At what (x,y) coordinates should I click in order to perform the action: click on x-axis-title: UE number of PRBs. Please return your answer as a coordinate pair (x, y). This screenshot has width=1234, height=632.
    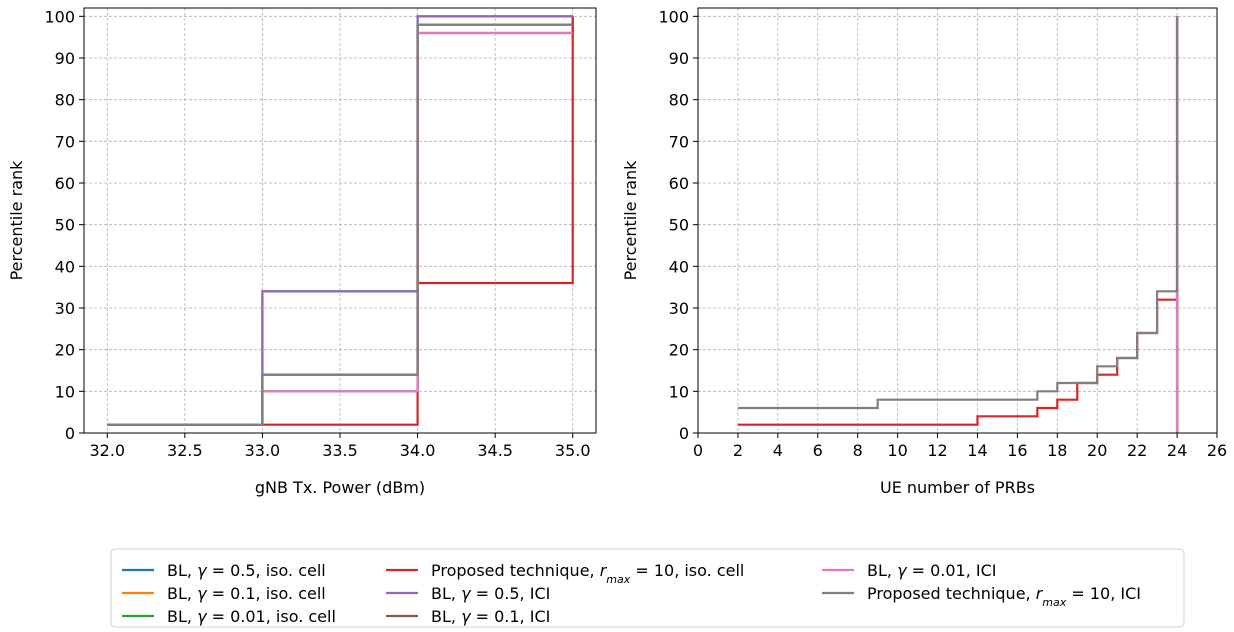
    Looking at the image, I should click on (957, 487).